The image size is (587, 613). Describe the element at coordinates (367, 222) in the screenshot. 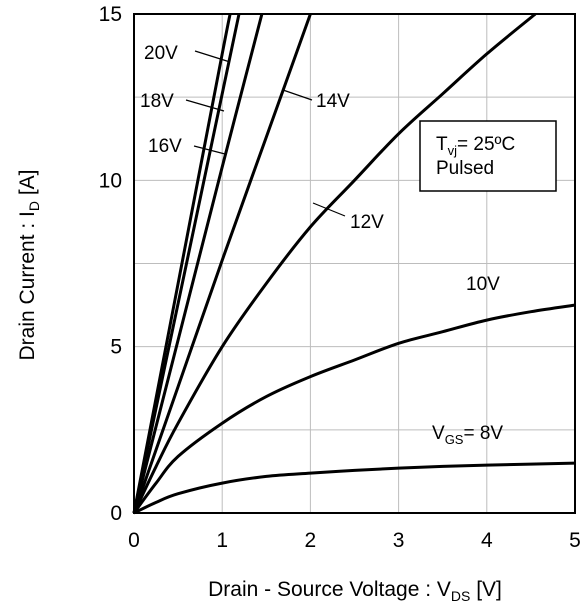

I see `label-12v: 12V` at that location.